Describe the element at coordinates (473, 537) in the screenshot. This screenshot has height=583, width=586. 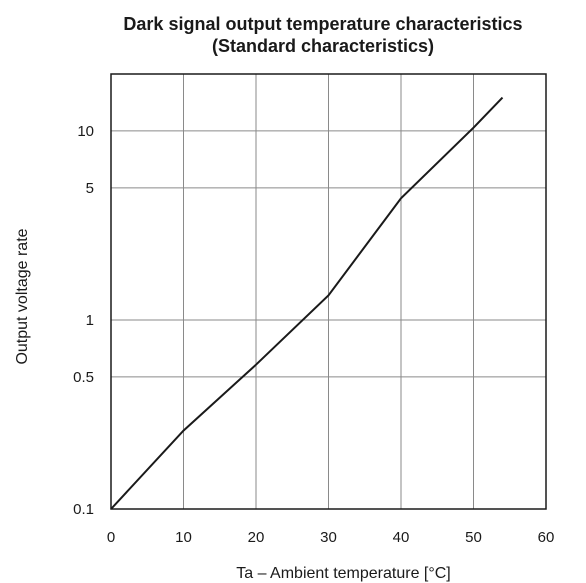
I see `x-tick-label: 50` at that location.